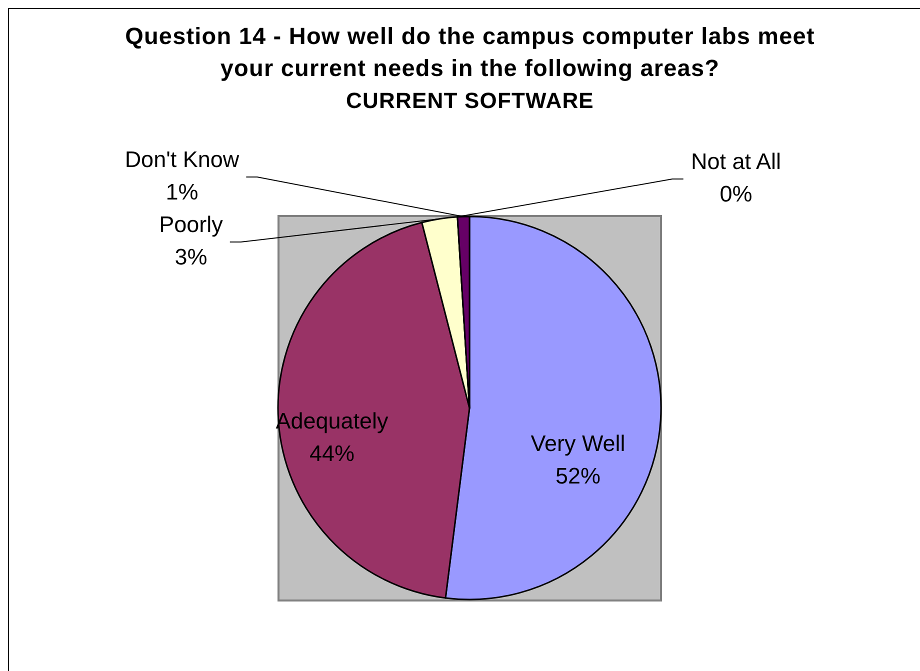  I want to click on category-label: Not at All, so click(736, 161).